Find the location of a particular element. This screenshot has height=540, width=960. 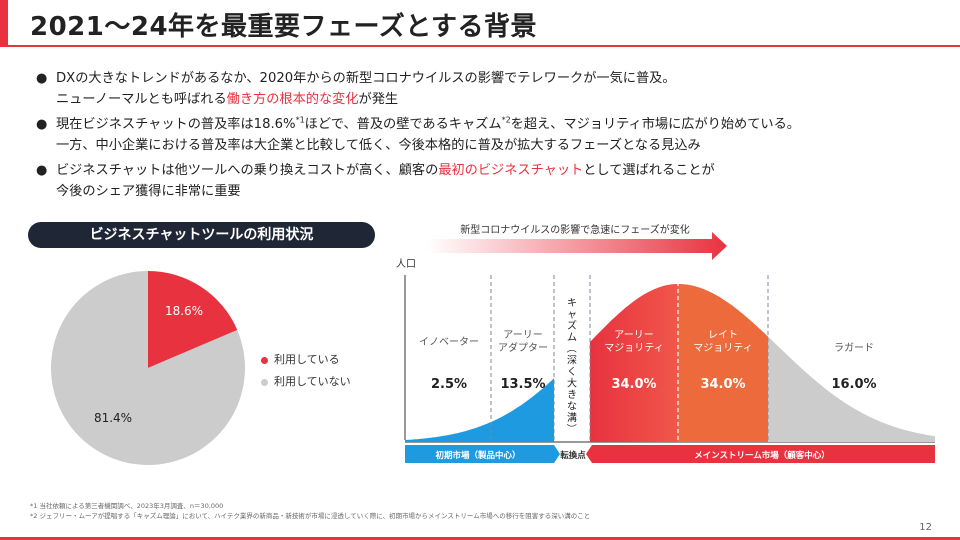

segment-late-majority-area is located at coordinates (723, 363).